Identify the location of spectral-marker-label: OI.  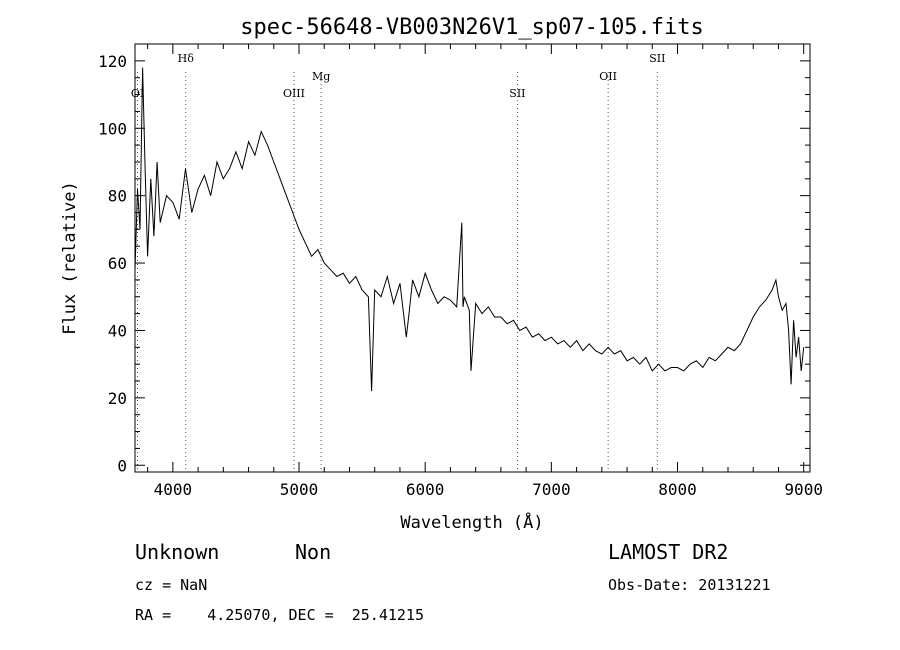
(137, 93).